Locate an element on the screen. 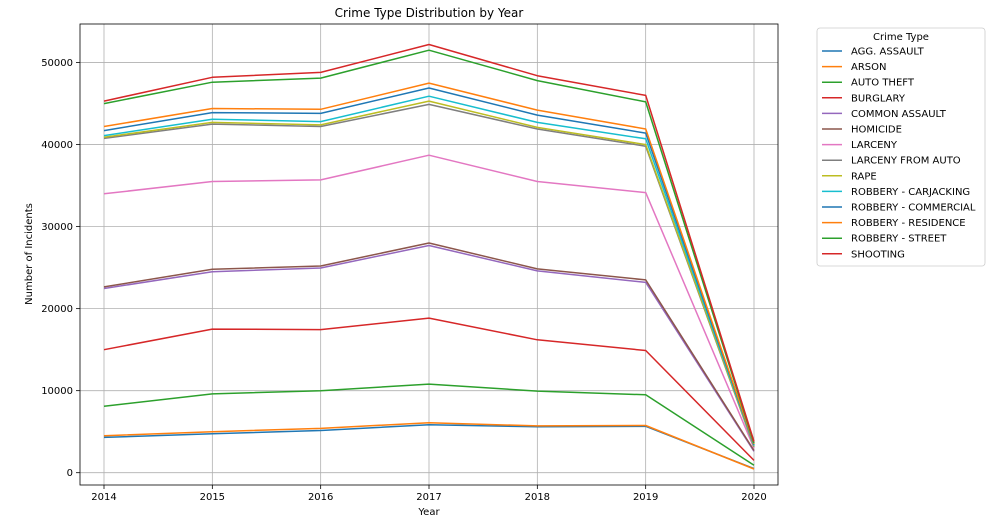 The image size is (1005, 516). legend-label-auto-theft: AUTO THEFT is located at coordinates (883, 83).